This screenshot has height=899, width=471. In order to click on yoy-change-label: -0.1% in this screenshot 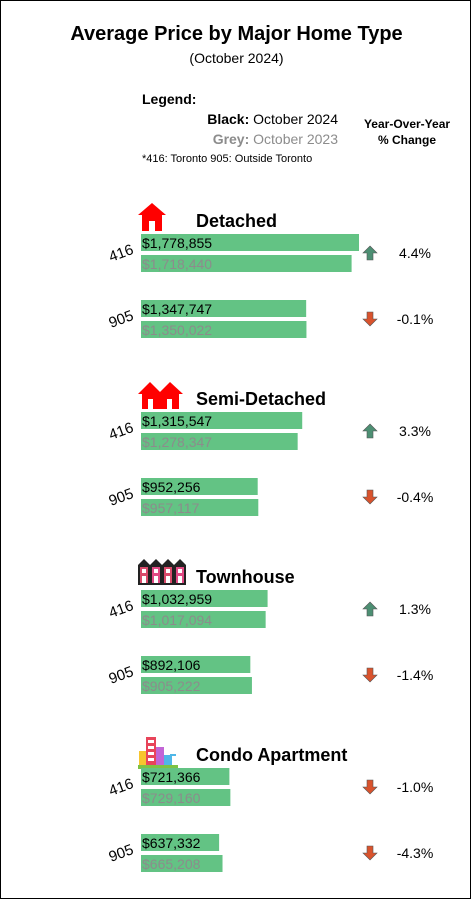, I will do `click(415, 319)`.